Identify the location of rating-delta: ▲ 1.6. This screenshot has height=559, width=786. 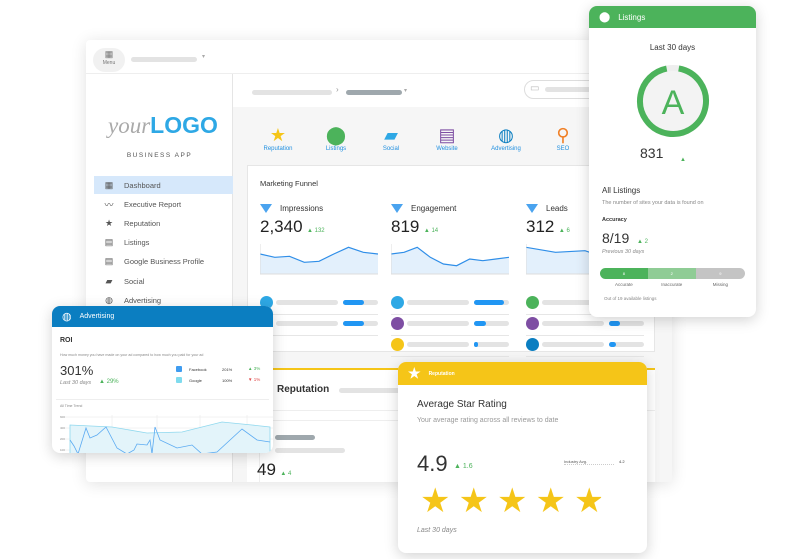
(463, 466).